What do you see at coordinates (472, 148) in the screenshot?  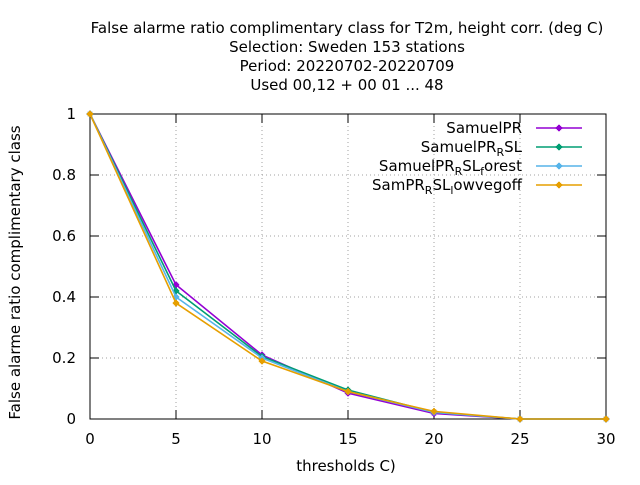 I see `legend-label: SamuelPRRSL` at bounding box center [472, 148].